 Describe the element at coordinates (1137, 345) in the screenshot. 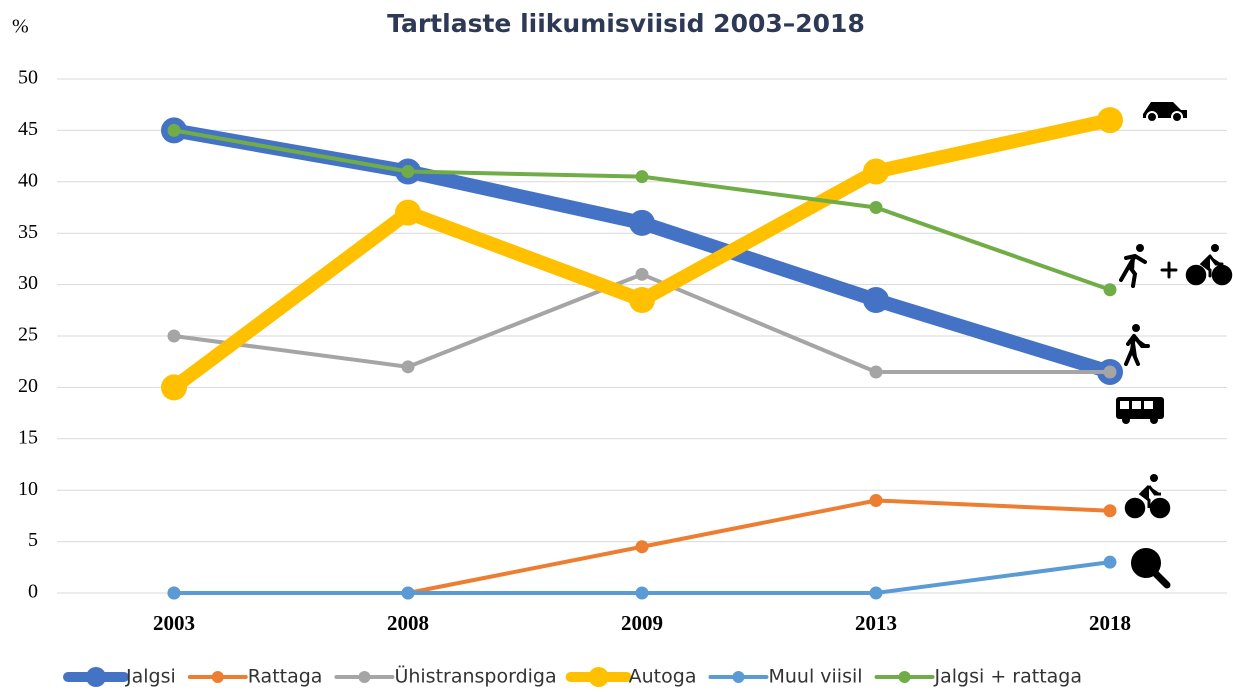

I see `icon-walk` at that location.